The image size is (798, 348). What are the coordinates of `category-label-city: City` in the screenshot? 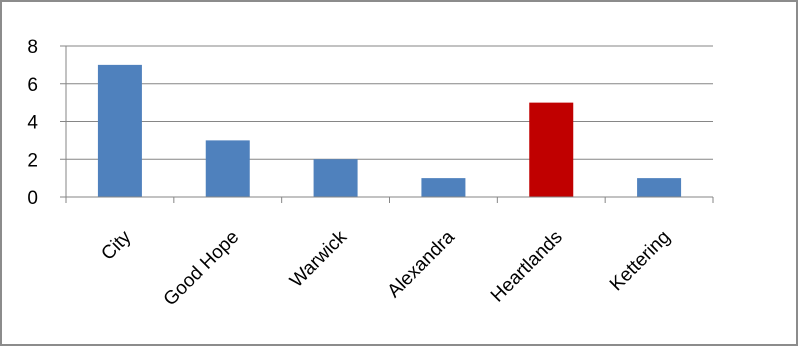 It's located at (116, 245).